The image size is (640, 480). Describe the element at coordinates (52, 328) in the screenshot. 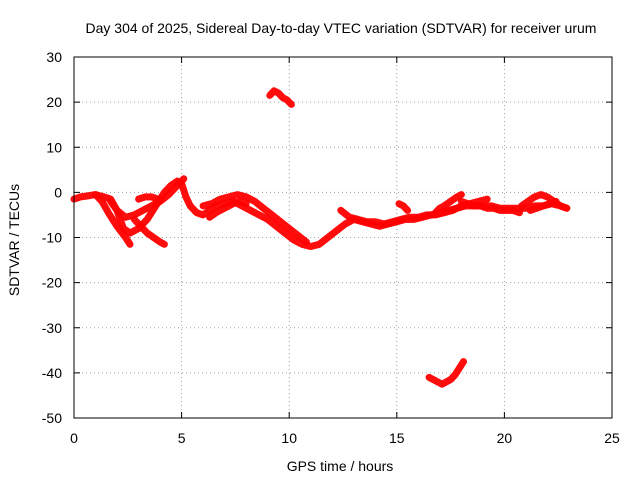

I see `y-tick-label: -30` at that location.